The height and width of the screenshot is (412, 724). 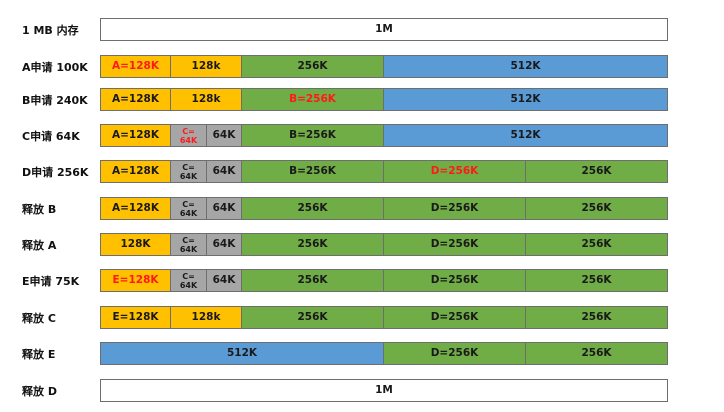 What do you see at coordinates (39, 354) in the screenshot?
I see `row-label: 释放 E` at bounding box center [39, 354].